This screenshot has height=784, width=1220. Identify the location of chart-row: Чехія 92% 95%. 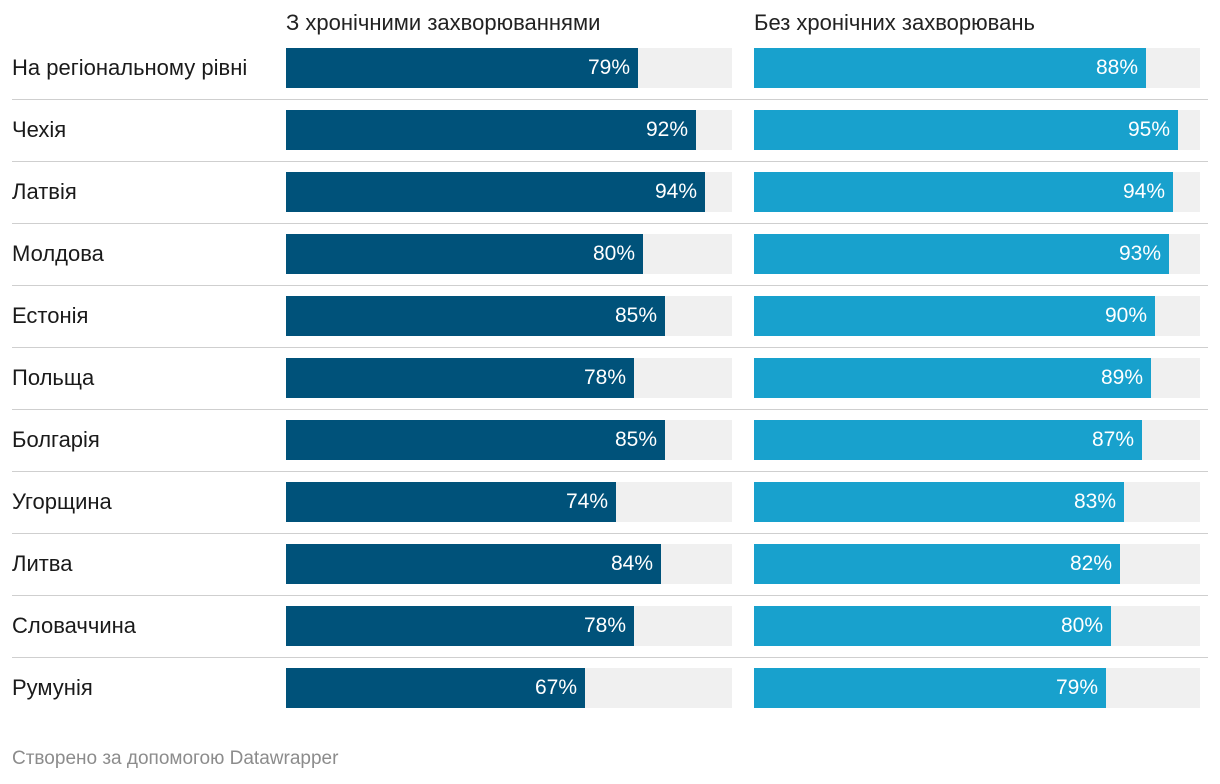
(610, 141).